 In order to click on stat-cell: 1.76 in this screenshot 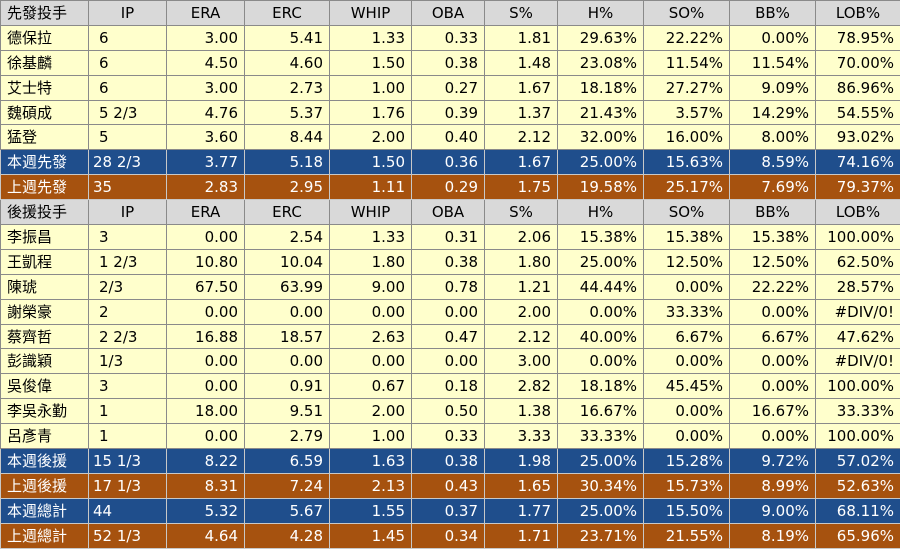, I will do `click(371, 112)`.